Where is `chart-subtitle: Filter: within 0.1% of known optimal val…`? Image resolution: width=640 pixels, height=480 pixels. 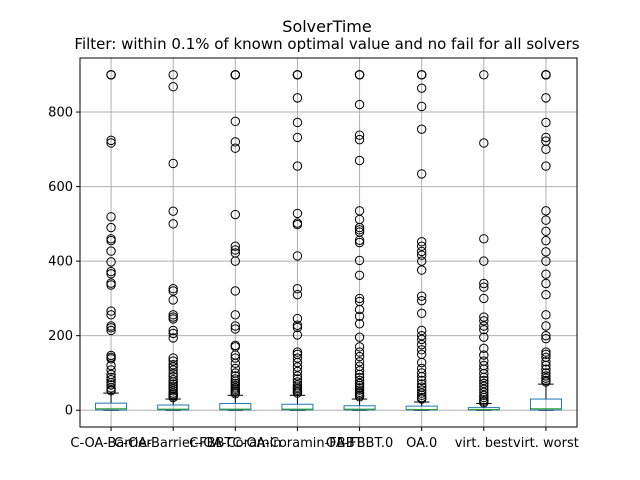
chart-subtitle: Filter: within 0.1% of known optimal val… is located at coordinates (326, 44).